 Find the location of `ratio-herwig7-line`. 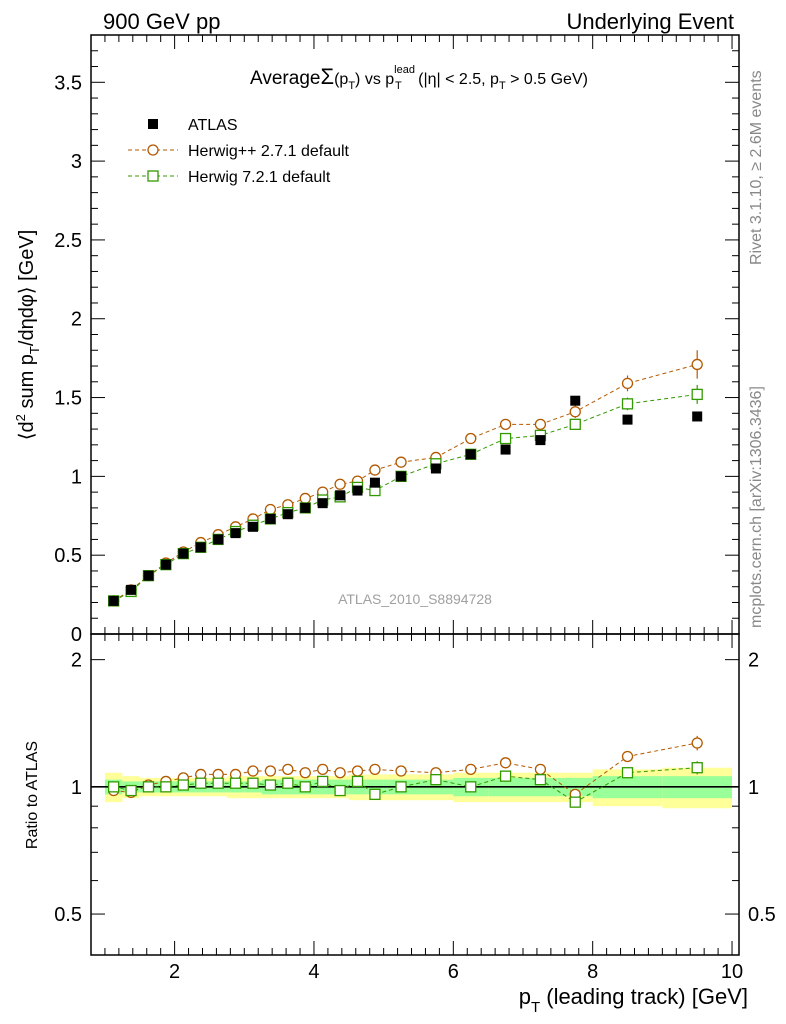

ratio-herwig7-line is located at coordinates (405, 785).